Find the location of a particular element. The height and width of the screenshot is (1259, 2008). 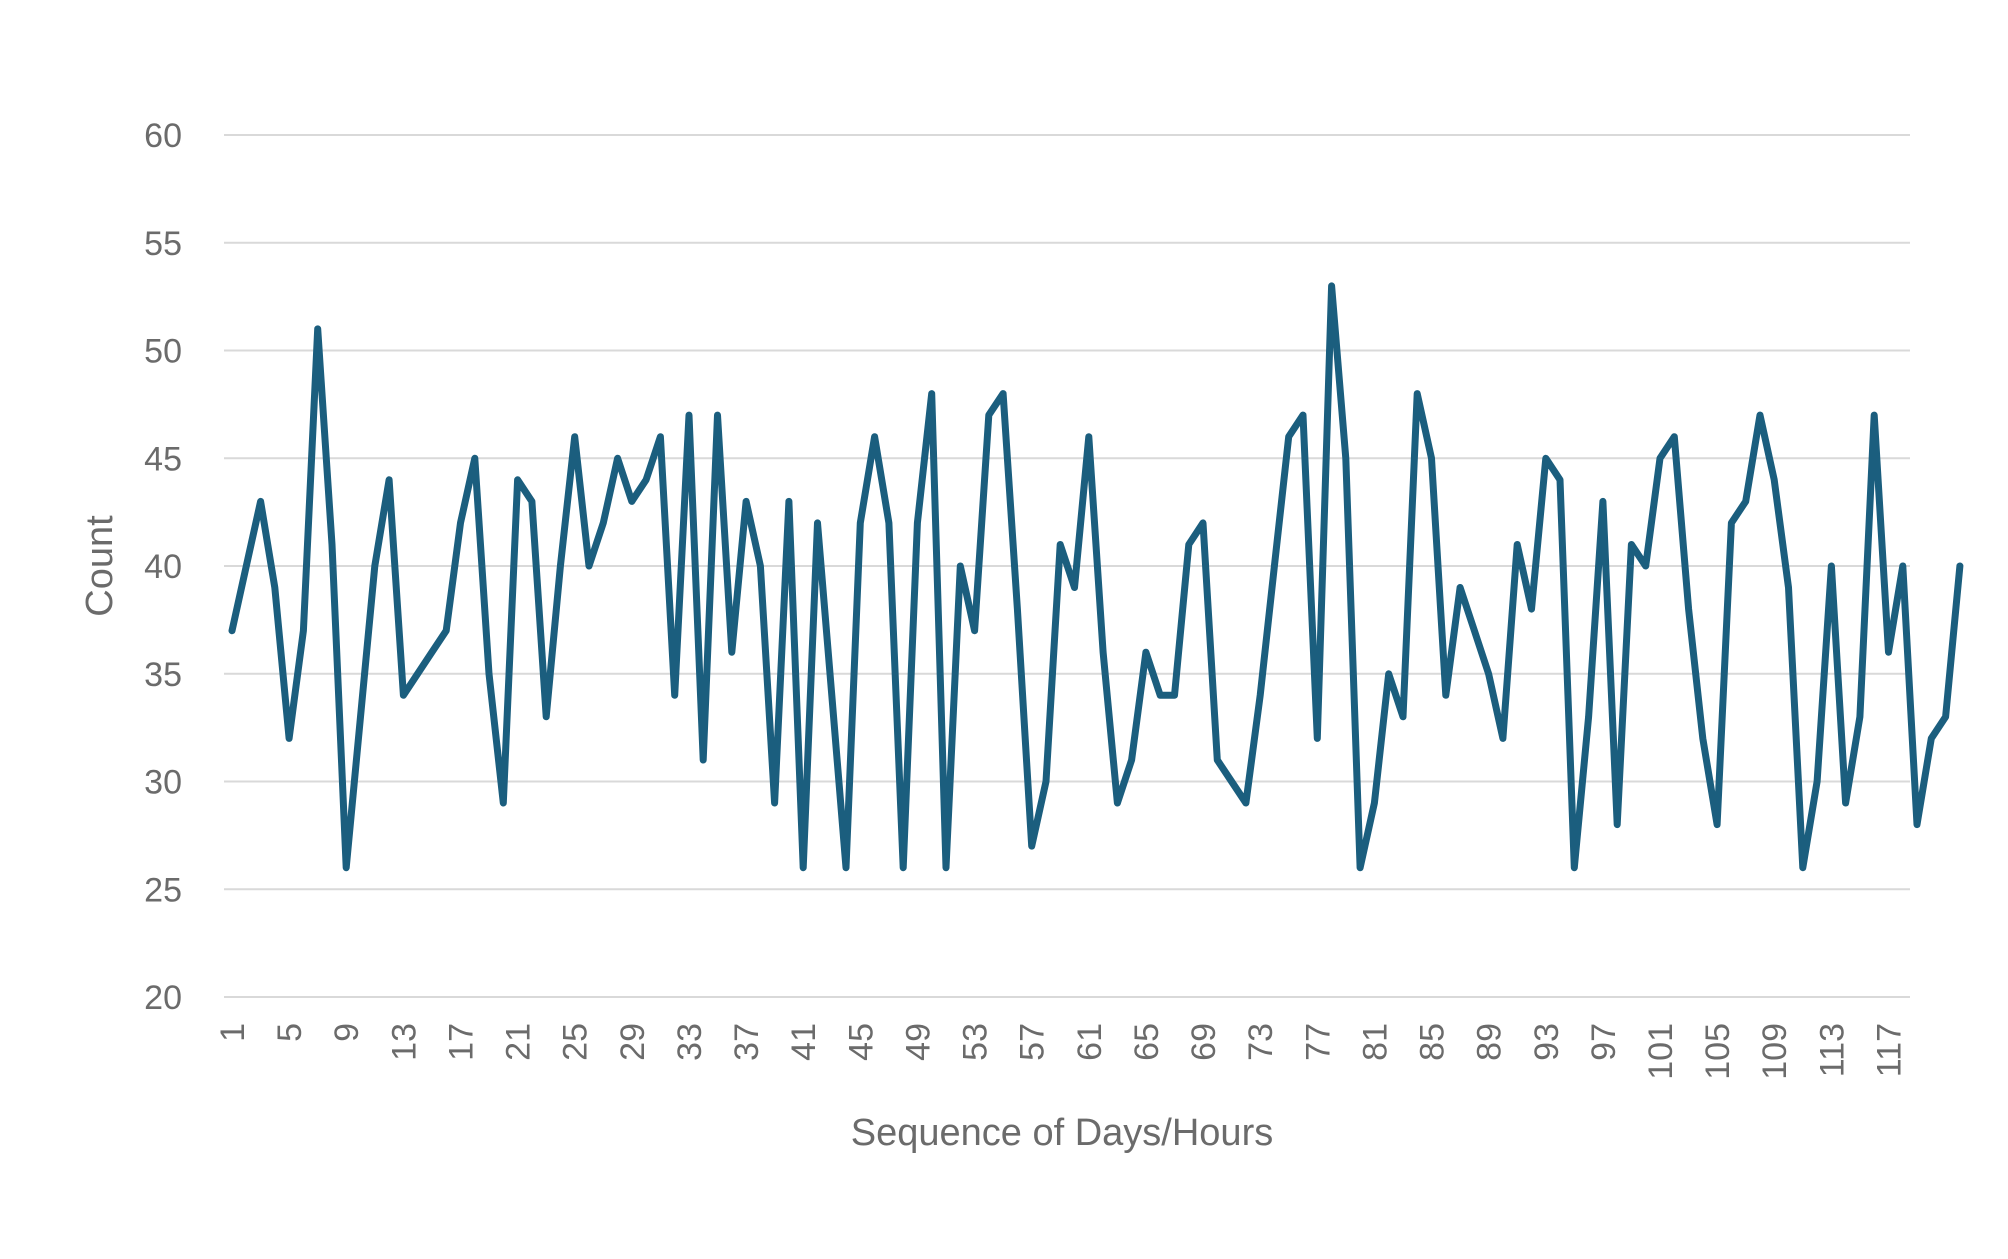

x-tick-label: 21 is located at coordinates (519, 1042).